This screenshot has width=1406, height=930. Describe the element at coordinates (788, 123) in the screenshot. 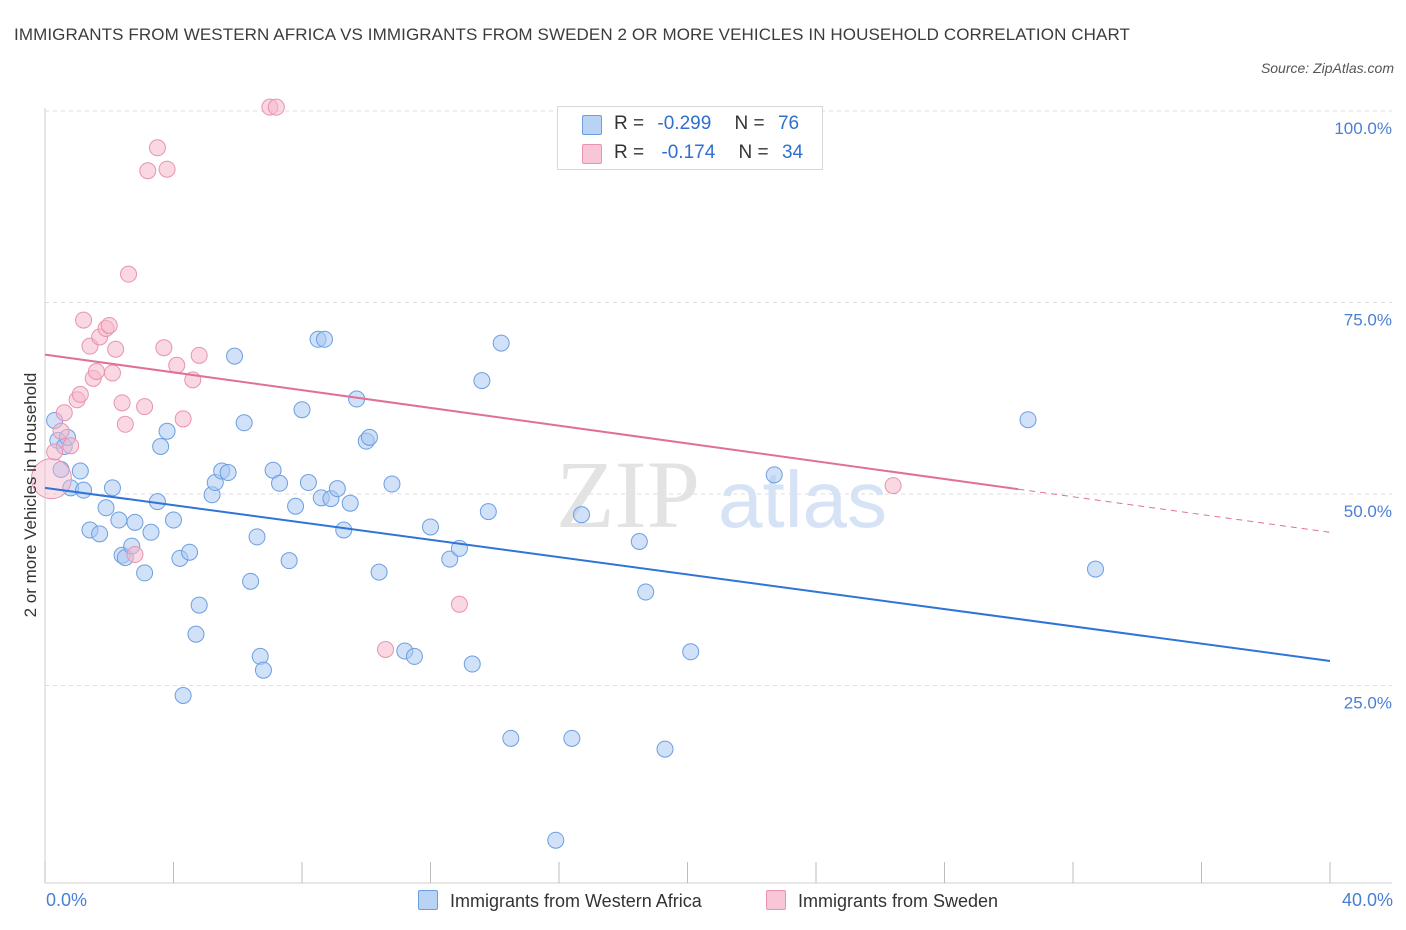

I see `legend-n-value: 76` at that location.